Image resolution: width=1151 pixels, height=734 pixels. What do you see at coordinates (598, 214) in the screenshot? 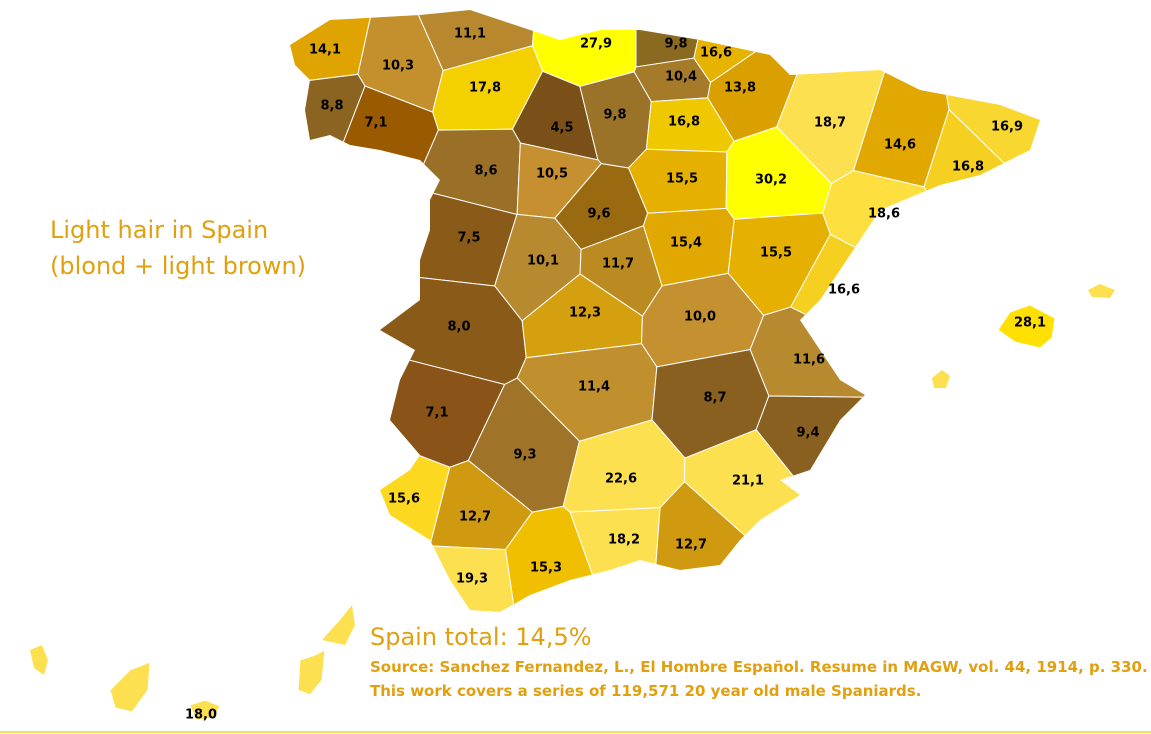
I see `province-label: 9,6` at bounding box center [598, 214].